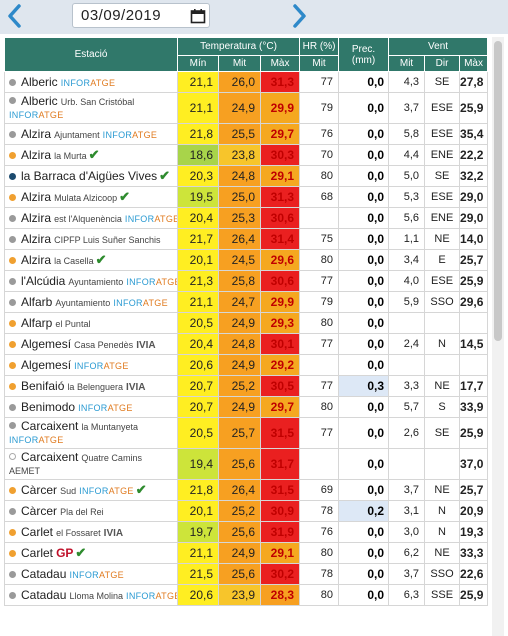 Image resolution: width=508 pixels, height=636 pixels. I want to click on table-row: Alfarp el Puntal 20,5 24,9 29,3 80 0,0, so click(246, 323).